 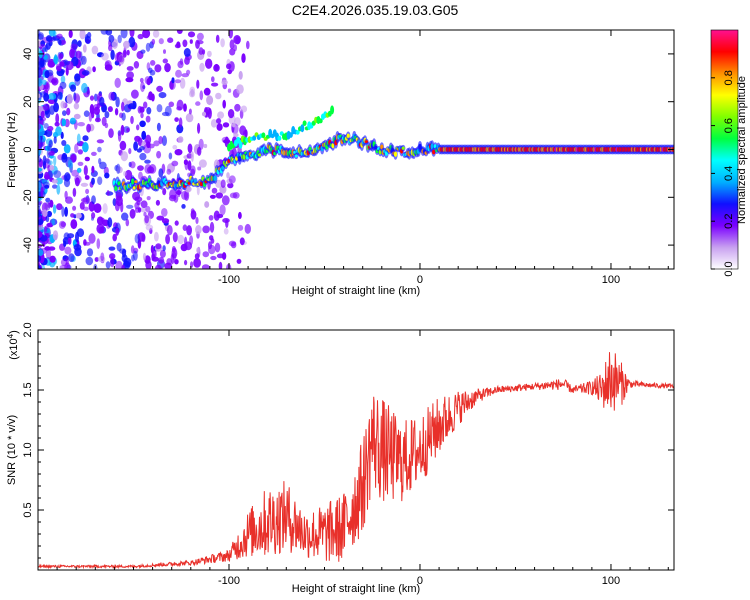 I want to click on spectrogram-ytick-label: -20, so click(x=28, y=197).